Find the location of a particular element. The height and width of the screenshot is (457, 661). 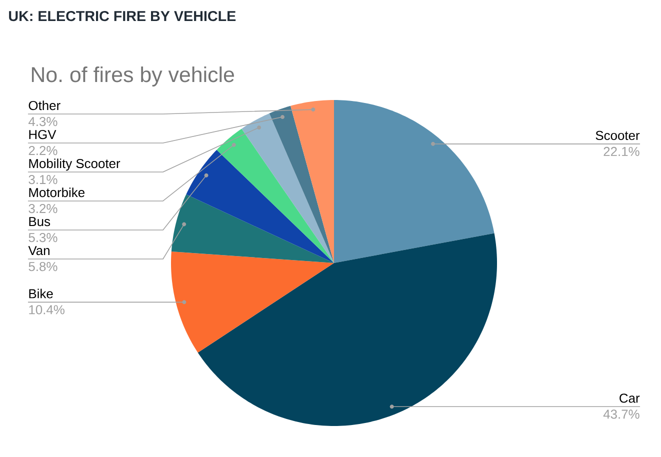

data-label: 43.7% is located at coordinates (621, 414).